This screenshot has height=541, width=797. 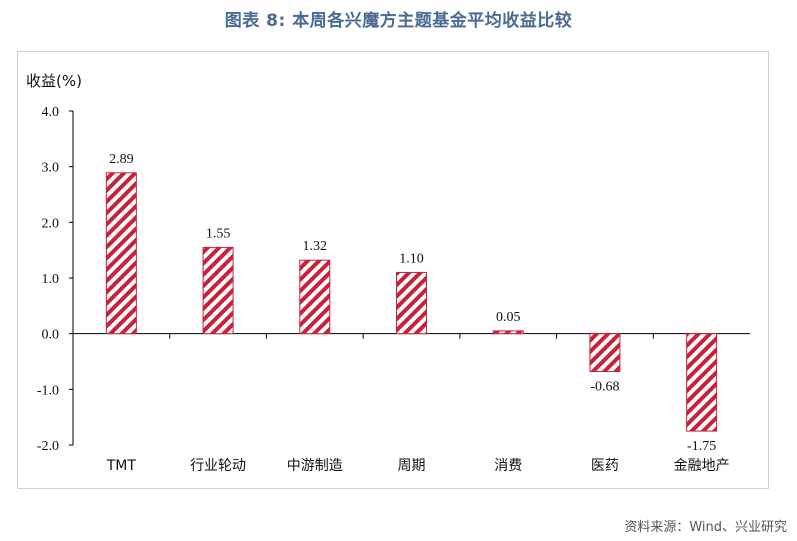 I want to click on data-label: 0.05, so click(x=508, y=317).